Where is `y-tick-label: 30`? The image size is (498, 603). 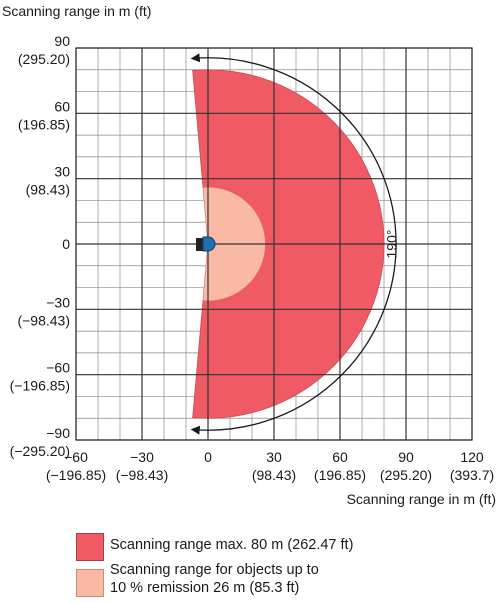
y-tick-label: 30 is located at coordinates (62, 172).